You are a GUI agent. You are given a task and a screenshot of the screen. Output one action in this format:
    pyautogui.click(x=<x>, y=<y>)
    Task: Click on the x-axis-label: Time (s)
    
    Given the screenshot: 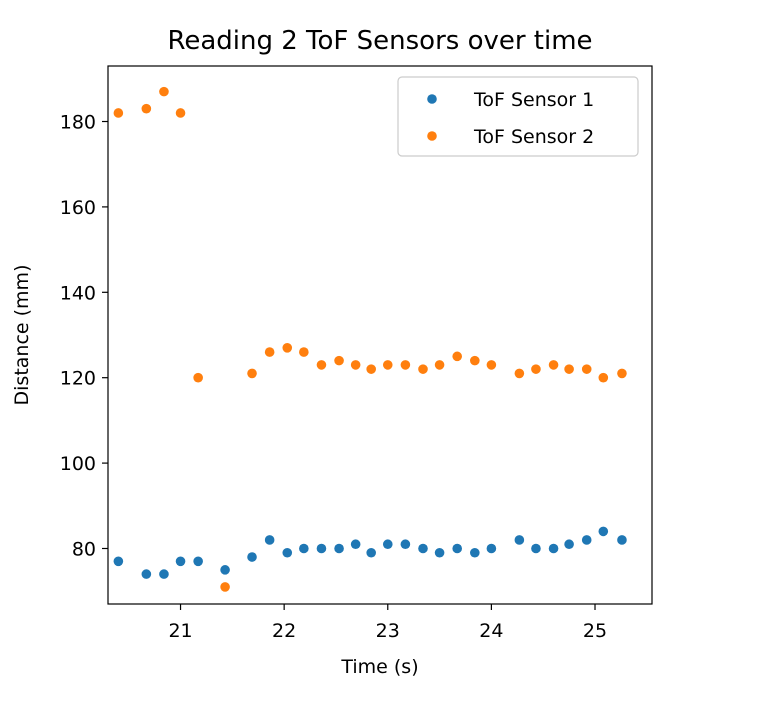 What is the action you would take?
    pyautogui.click(x=379, y=667)
    